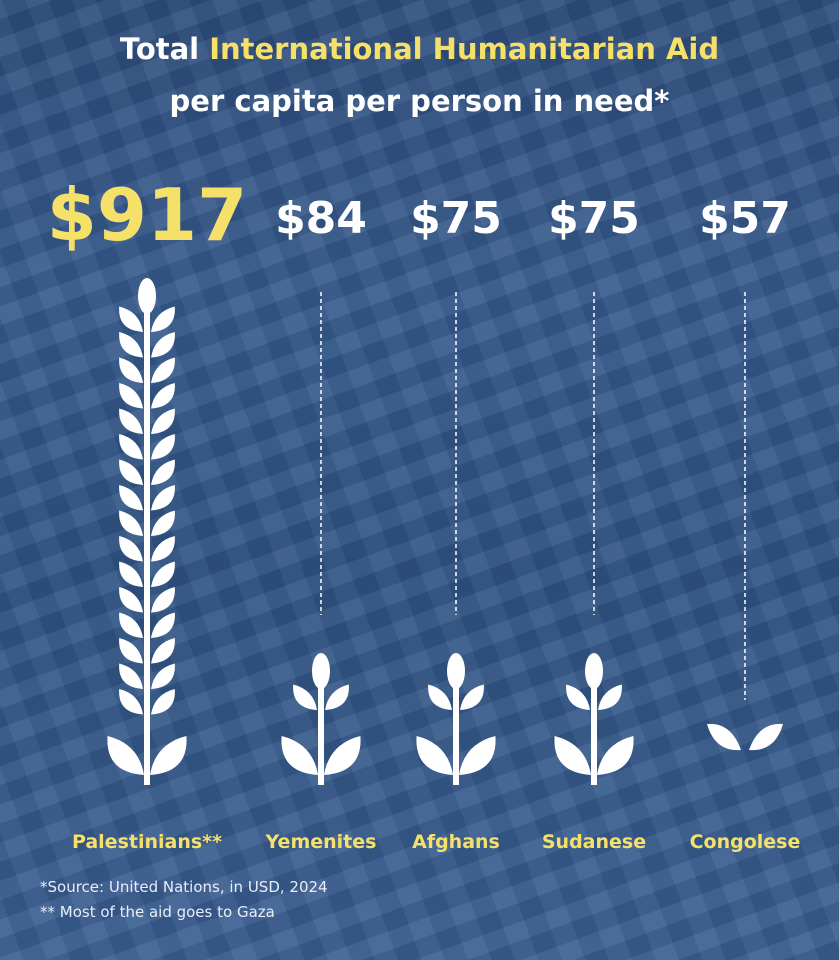  Describe the element at coordinates (147, 842) in the screenshot. I see `category-label: Palestinians**` at that location.